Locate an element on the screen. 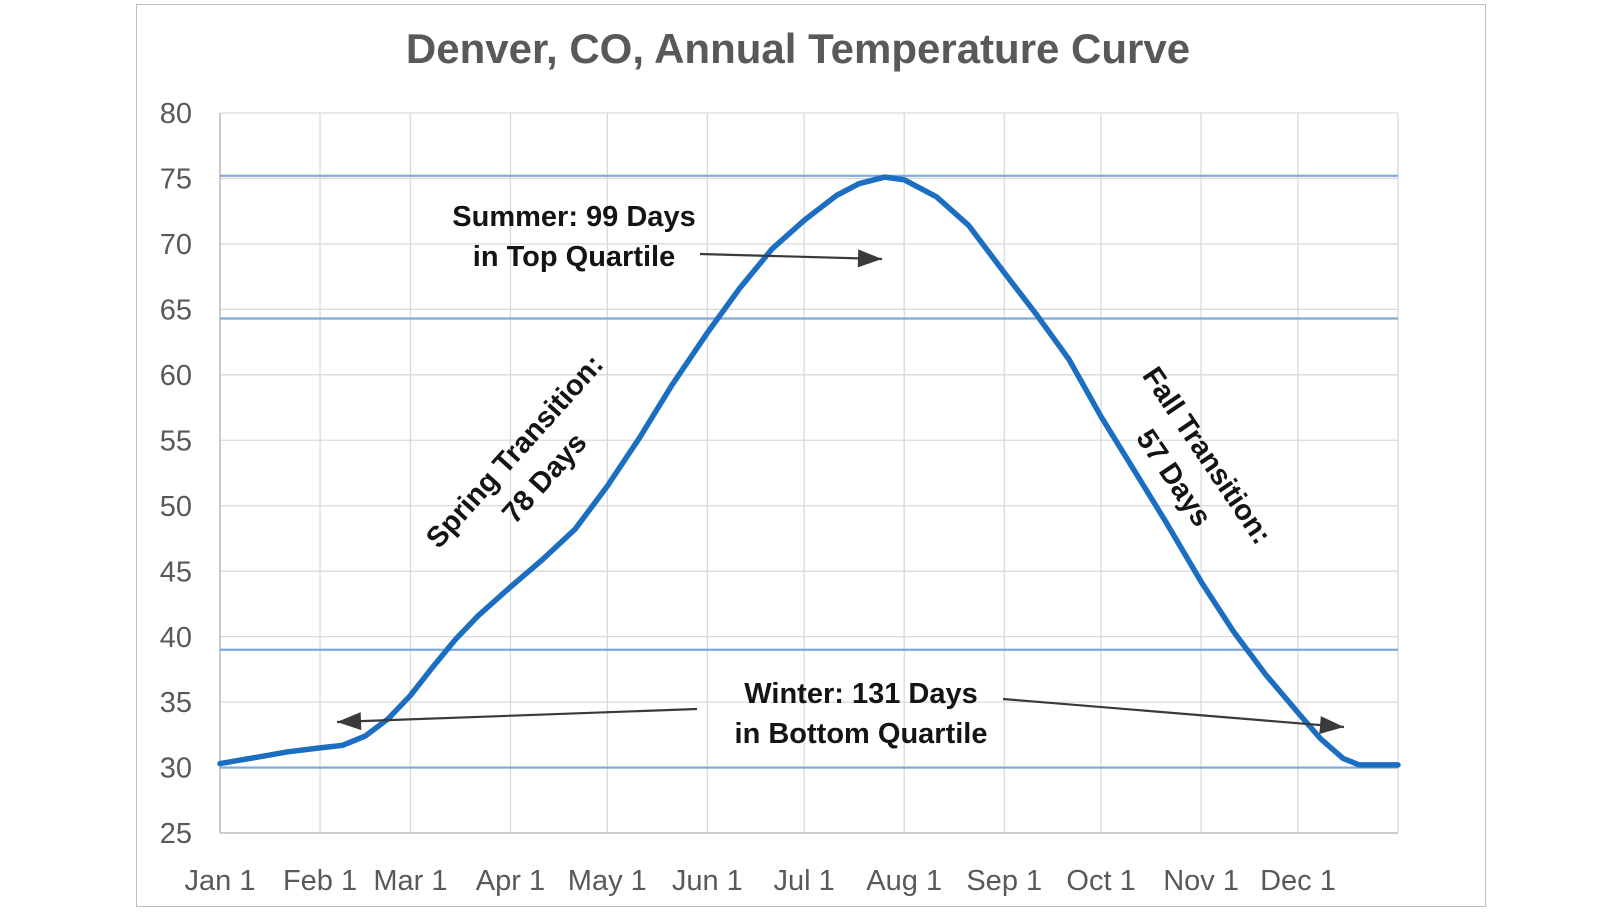 The width and height of the screenshot is (1622, 912). x-axis-tick-label: Aug 1 is located at coordinates (904, 881).